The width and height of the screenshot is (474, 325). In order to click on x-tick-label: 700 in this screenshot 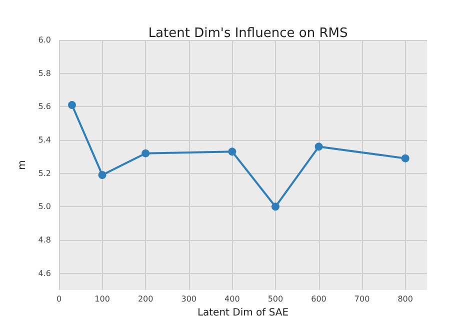, I will do `click(362, 299)`.